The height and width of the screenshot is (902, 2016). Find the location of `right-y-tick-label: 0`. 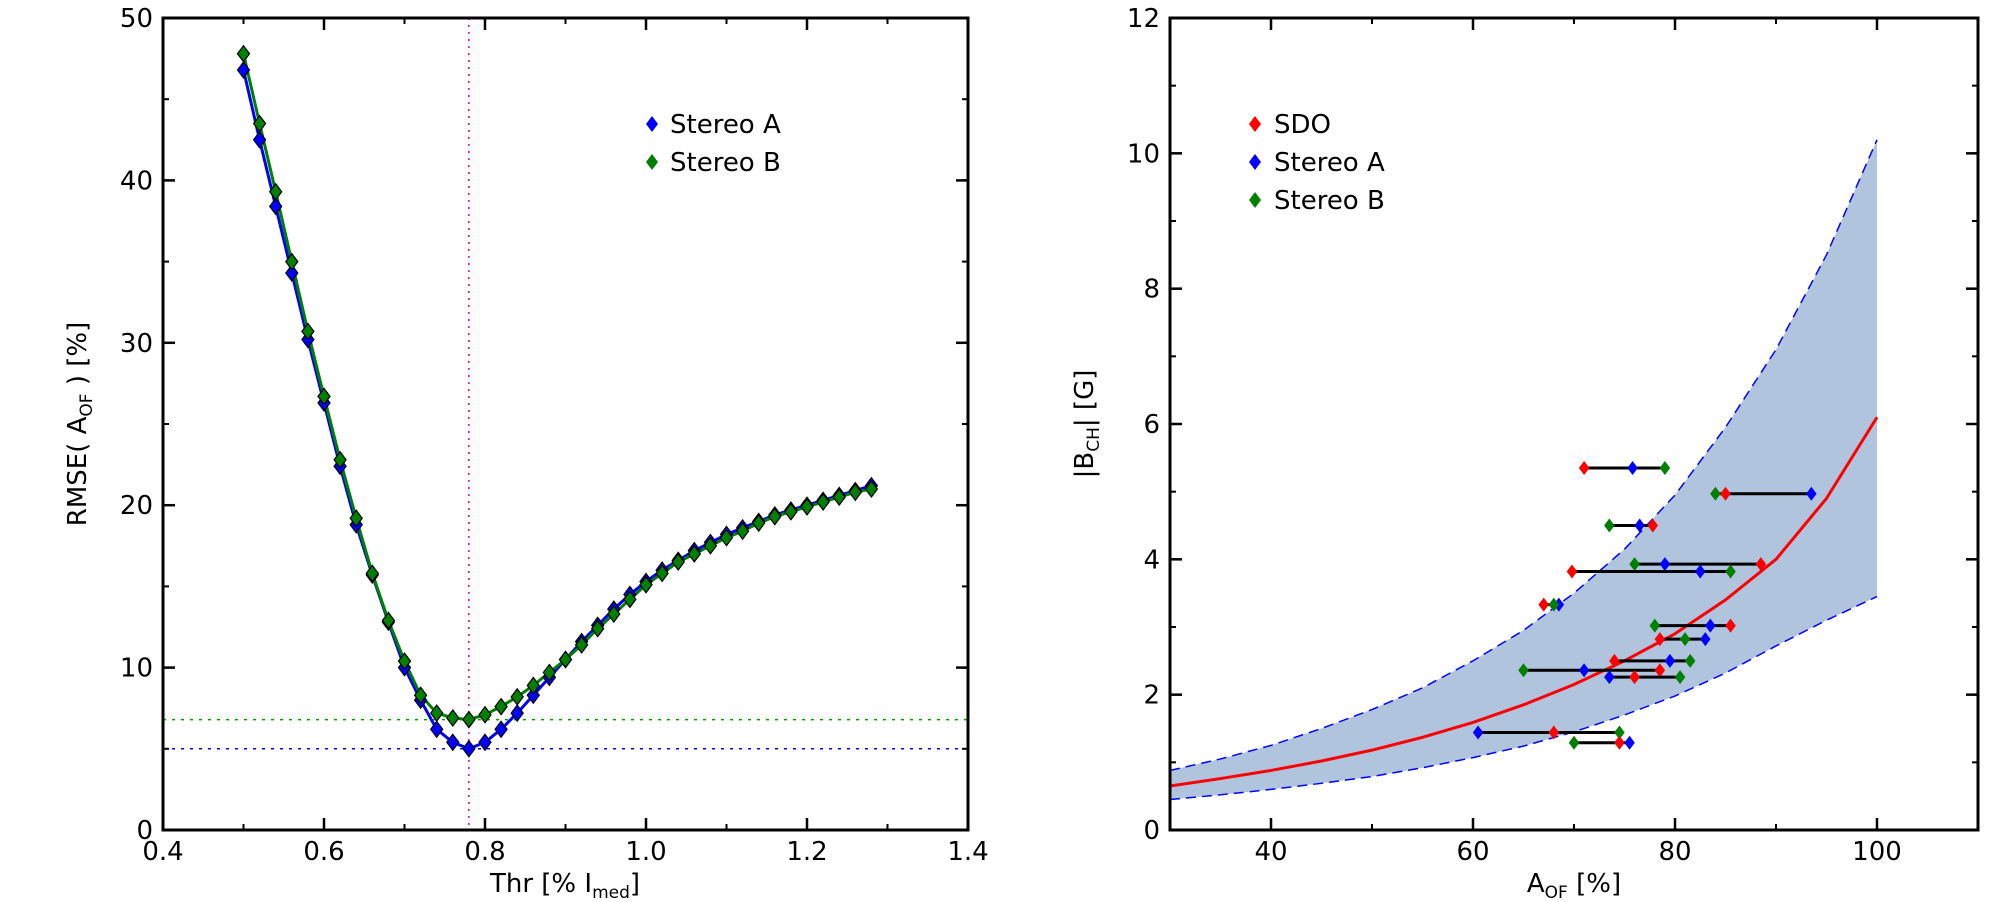

right-y-tick-label: 0 is located at coordinates (1151, 831).